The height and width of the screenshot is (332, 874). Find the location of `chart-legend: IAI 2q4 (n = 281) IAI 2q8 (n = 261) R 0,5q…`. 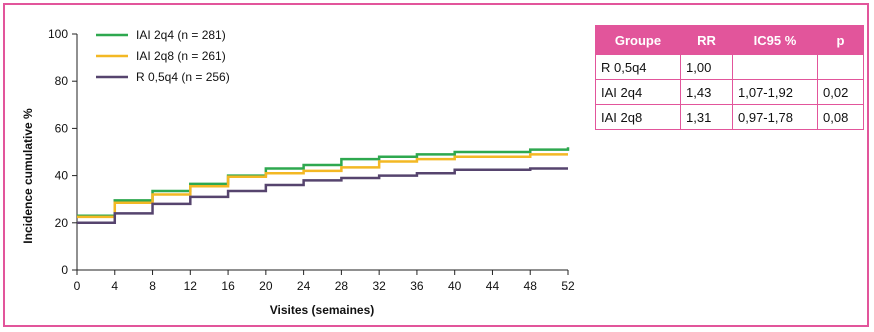

chart-legend: IAI 2q4 (n = 281) IAI 2q8 (n = 261) R 0,5q… is located at coordinates (163, 56).